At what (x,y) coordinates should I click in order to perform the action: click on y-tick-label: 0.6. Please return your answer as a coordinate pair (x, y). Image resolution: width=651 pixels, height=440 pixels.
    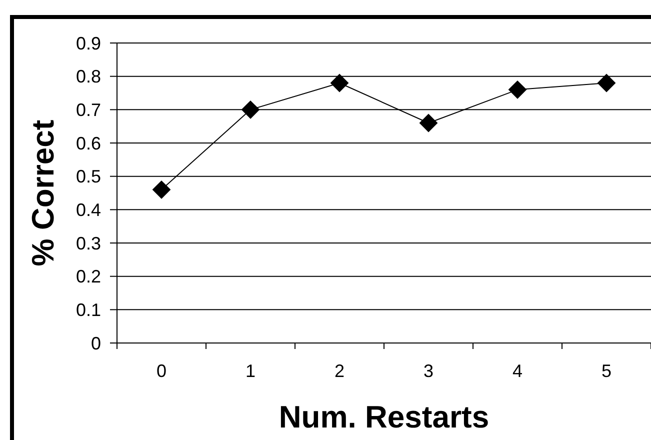
    Looking at the image, I should click on (88, 143).